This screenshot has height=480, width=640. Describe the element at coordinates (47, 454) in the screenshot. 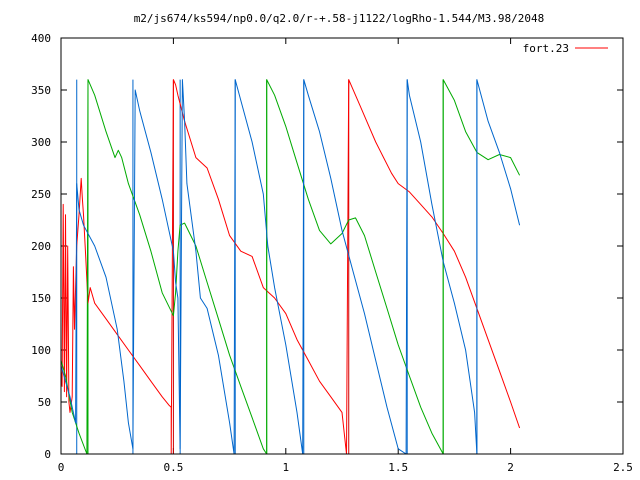

I see `y-tick-label: 0` at that location.